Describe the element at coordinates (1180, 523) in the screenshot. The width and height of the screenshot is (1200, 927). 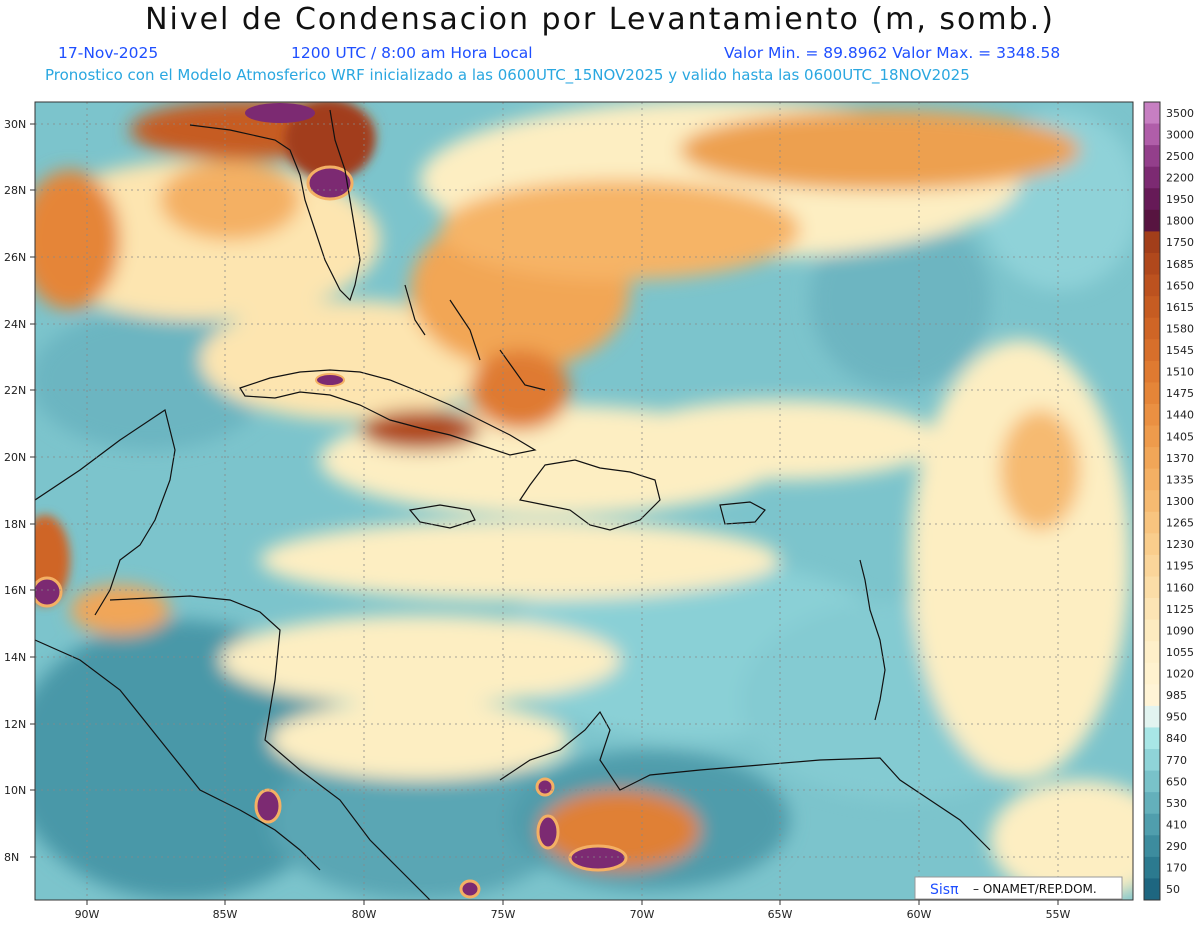
I see `colorbar-label: 1265` at that location.